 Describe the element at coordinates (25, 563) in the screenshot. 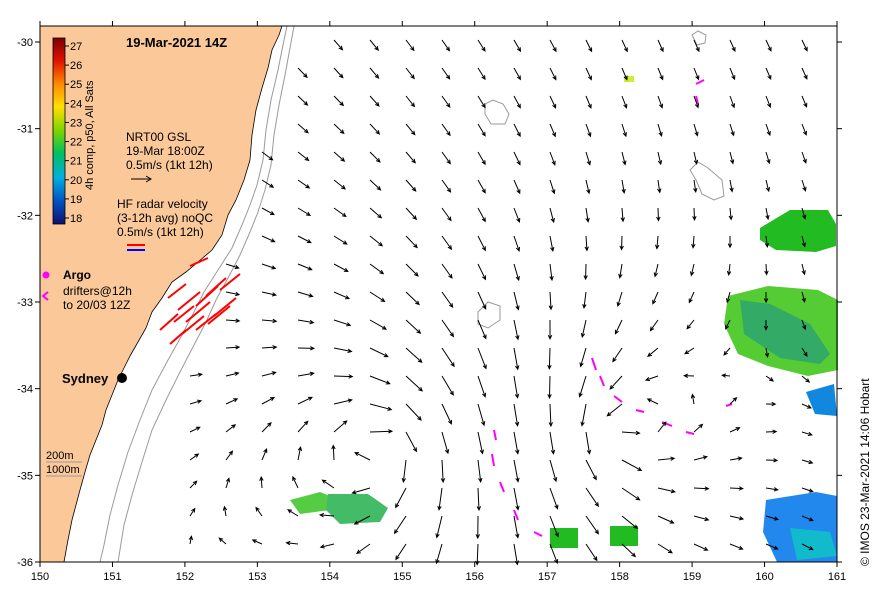

I see `y-tick-label: -36` at that location.